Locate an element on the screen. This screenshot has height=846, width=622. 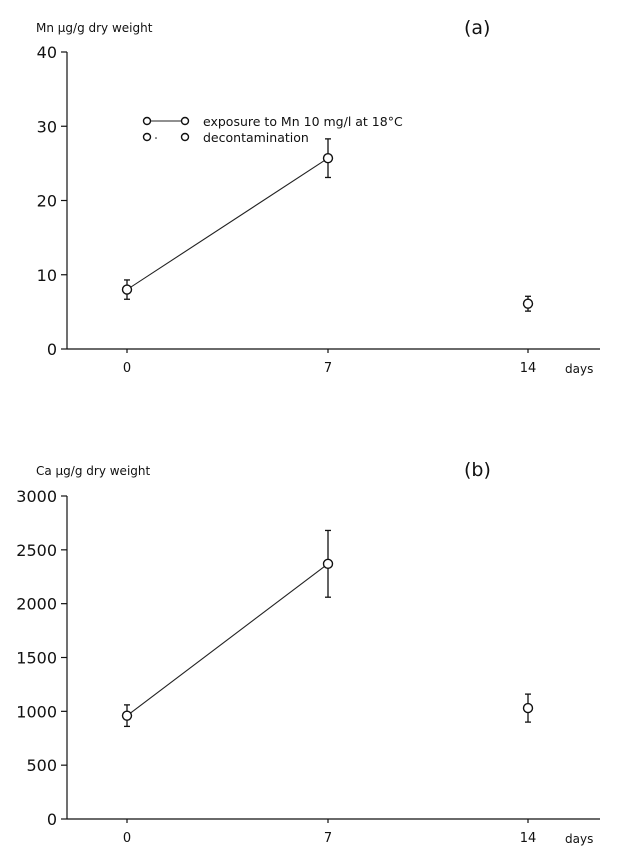
y-tick-label: 500 is located at coordinates (41, 765).